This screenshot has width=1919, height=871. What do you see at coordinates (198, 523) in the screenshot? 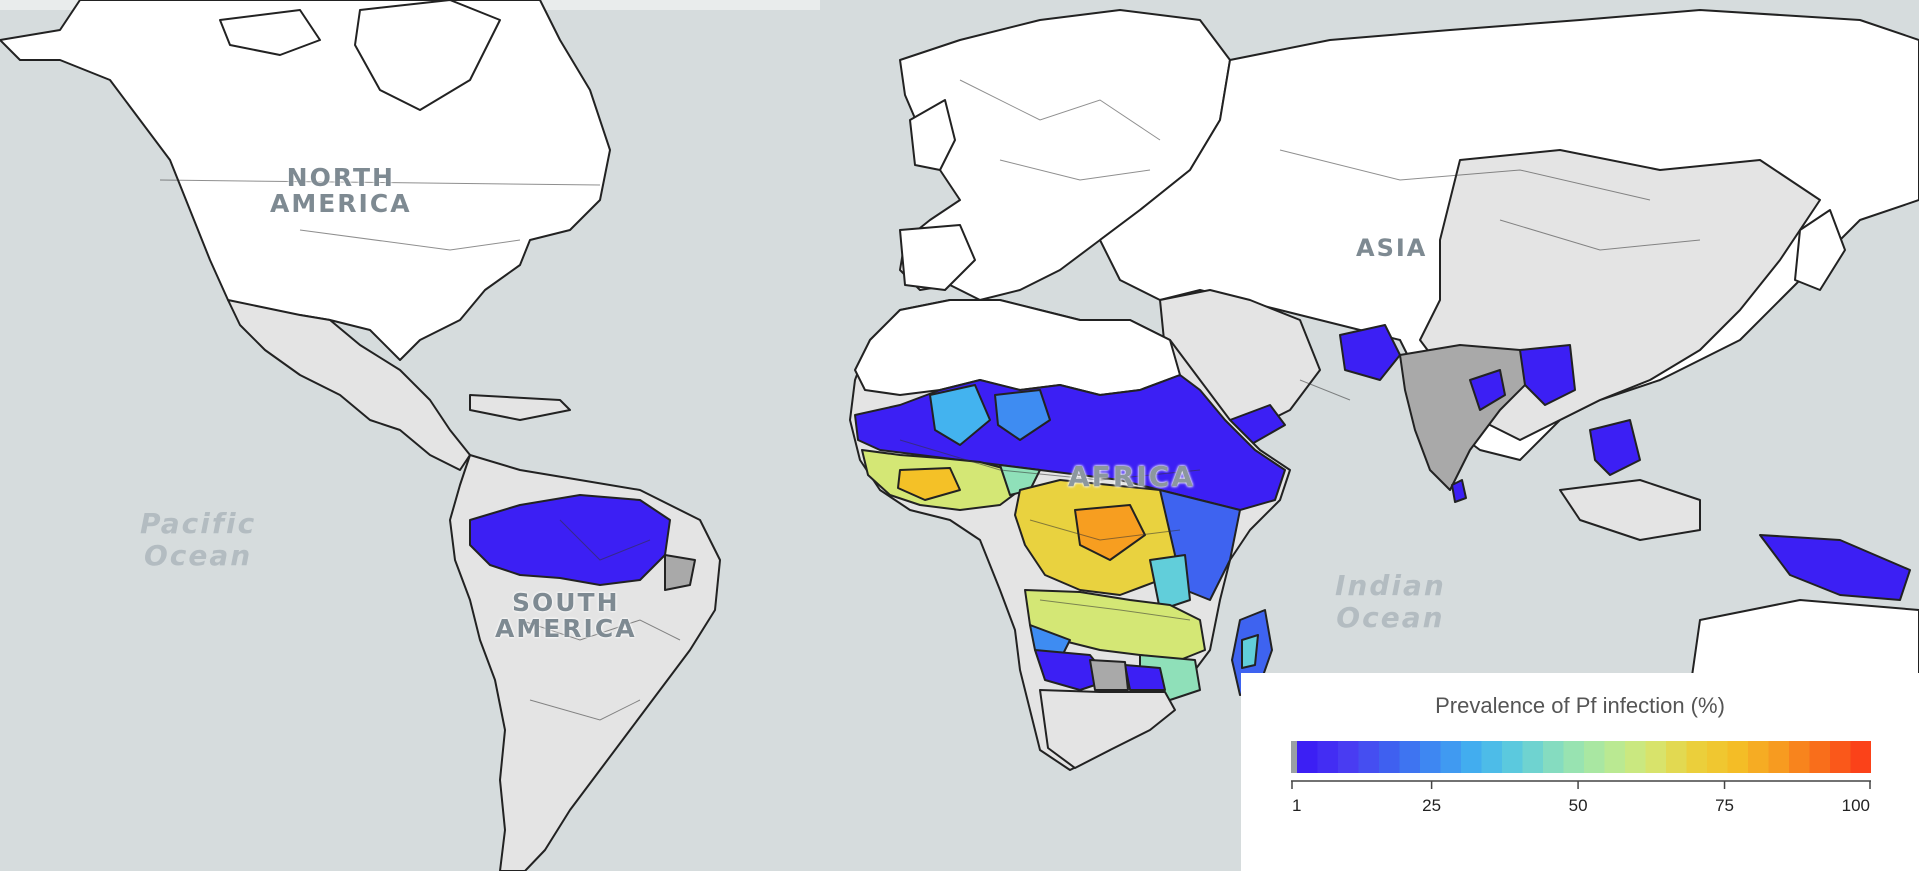
I see `label-pacific-ocean-line1: Pacific` at bounding box center [198, 523].